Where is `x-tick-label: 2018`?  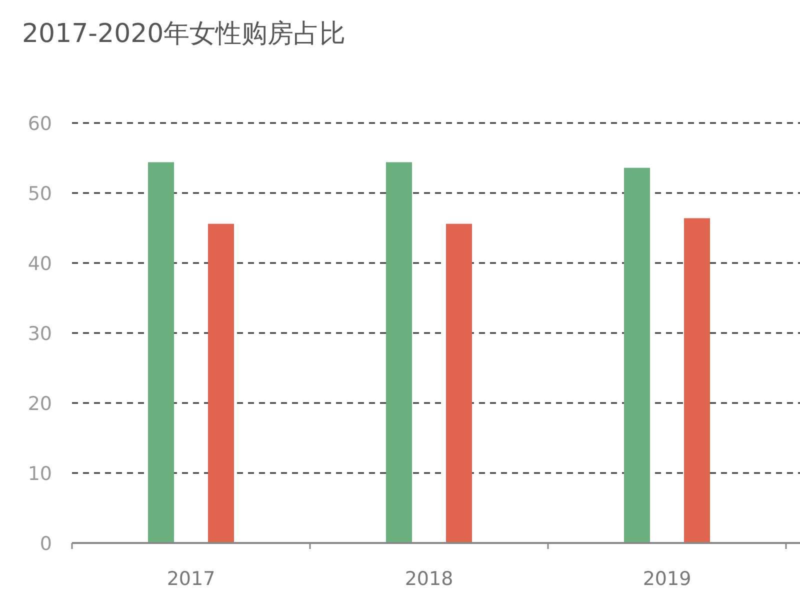
x-tick-label: 2018 is located at coordinates (429, 579).